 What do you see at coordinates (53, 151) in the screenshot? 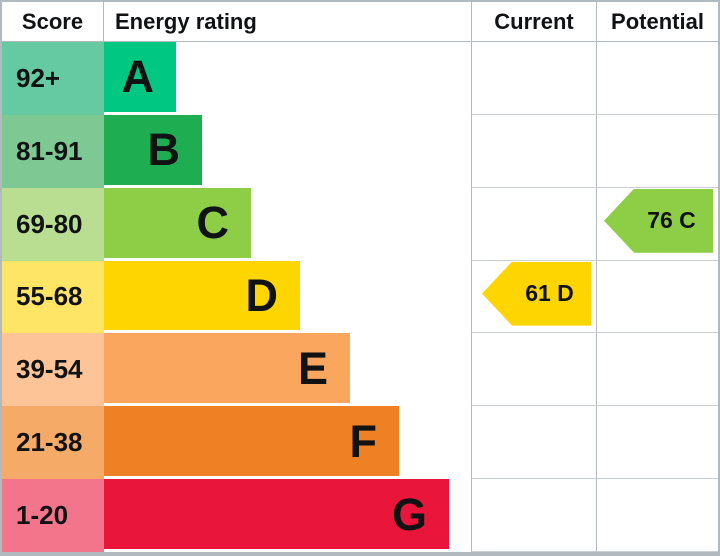
I see `band-b-score-range: 81-91` at bounding box center [53, 151].